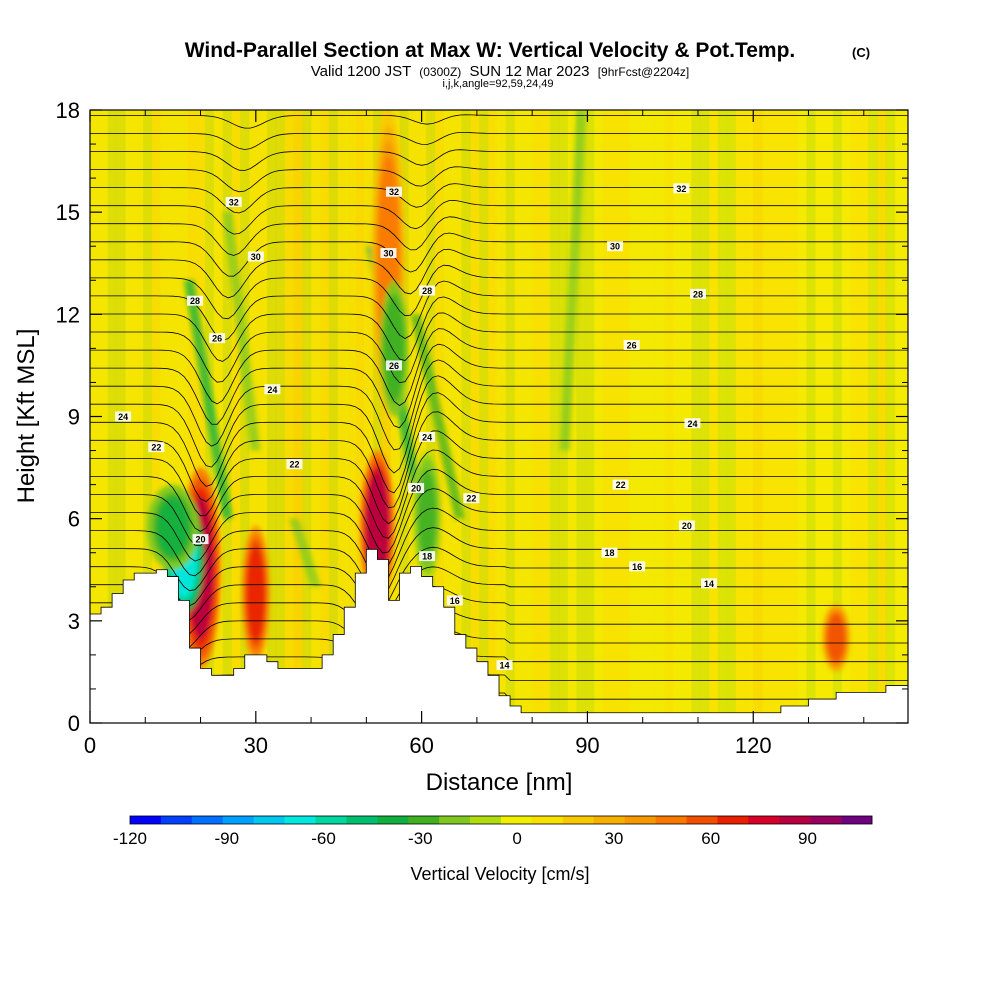  I want to click on isotherm-label-text: 16, so click(637, 567).